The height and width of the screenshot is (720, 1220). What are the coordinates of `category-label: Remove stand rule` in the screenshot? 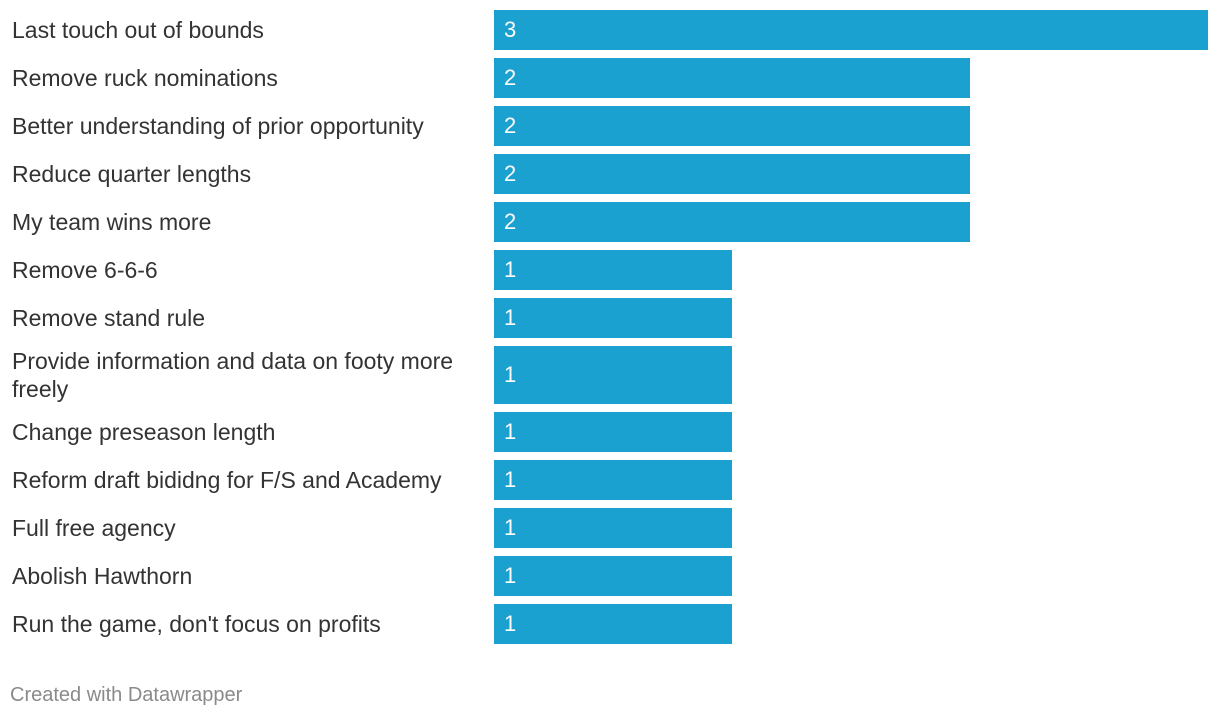 It's located at (109, 318).